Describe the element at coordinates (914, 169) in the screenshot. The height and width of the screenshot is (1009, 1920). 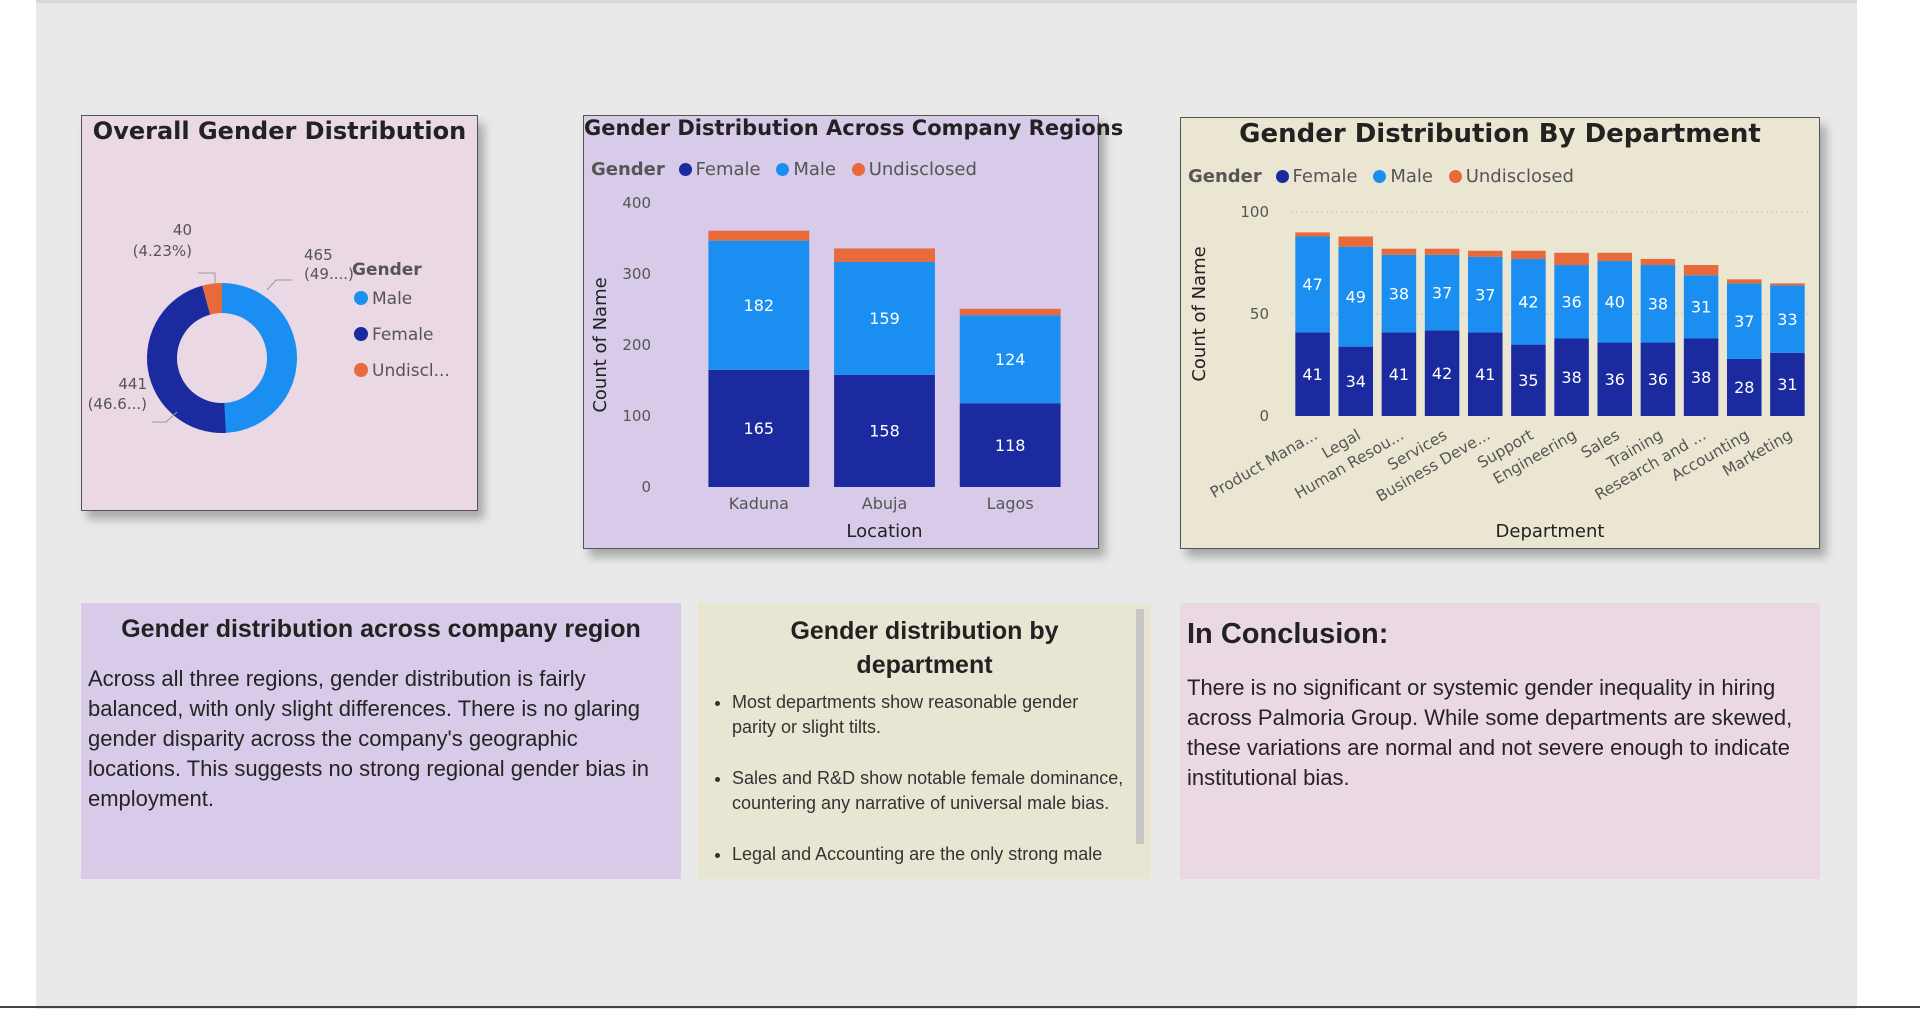
I see `region-legend-undisclosed: Undisclosed` at that location.